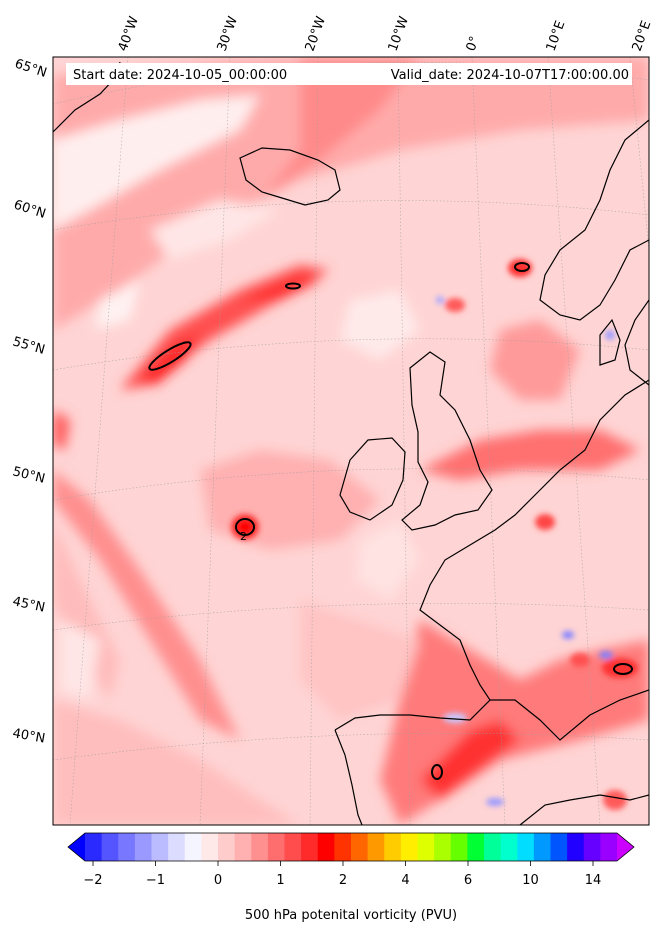 This screenshot has width=659, height=936. I want to click on latitude-labels: 65°N 60°N 55°N 50°N 45°N 40°N, so click(30, 402).